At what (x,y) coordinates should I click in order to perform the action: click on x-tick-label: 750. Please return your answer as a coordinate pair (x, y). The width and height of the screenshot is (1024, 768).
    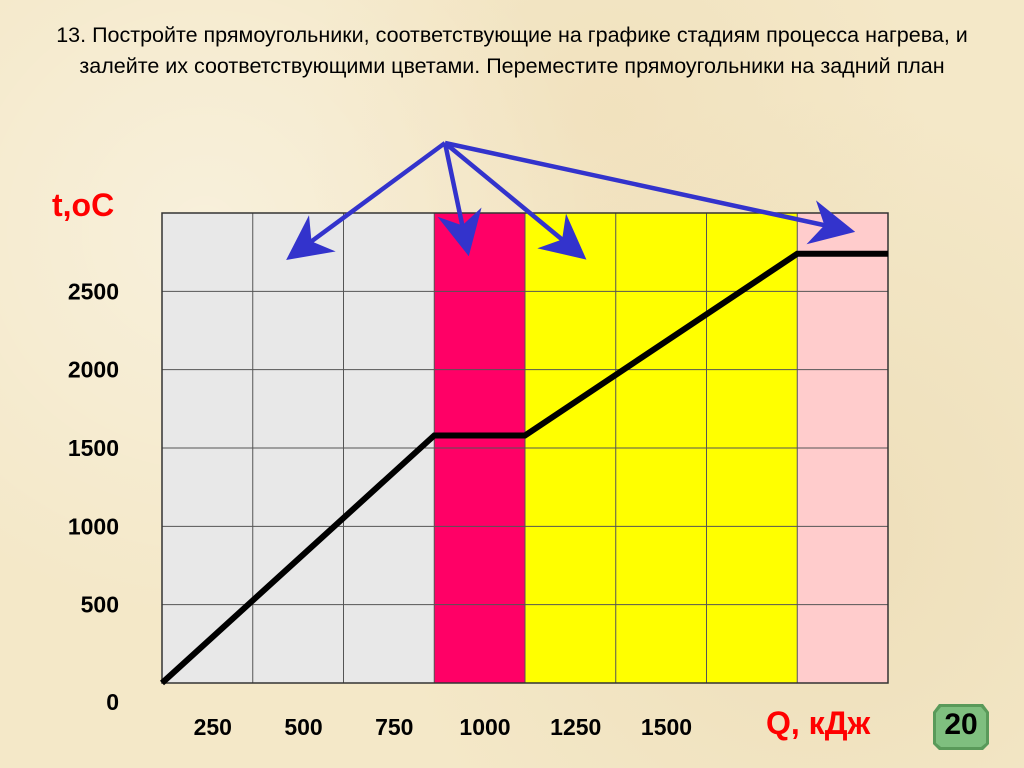
    Looking at the image, I should click on (394, 727).